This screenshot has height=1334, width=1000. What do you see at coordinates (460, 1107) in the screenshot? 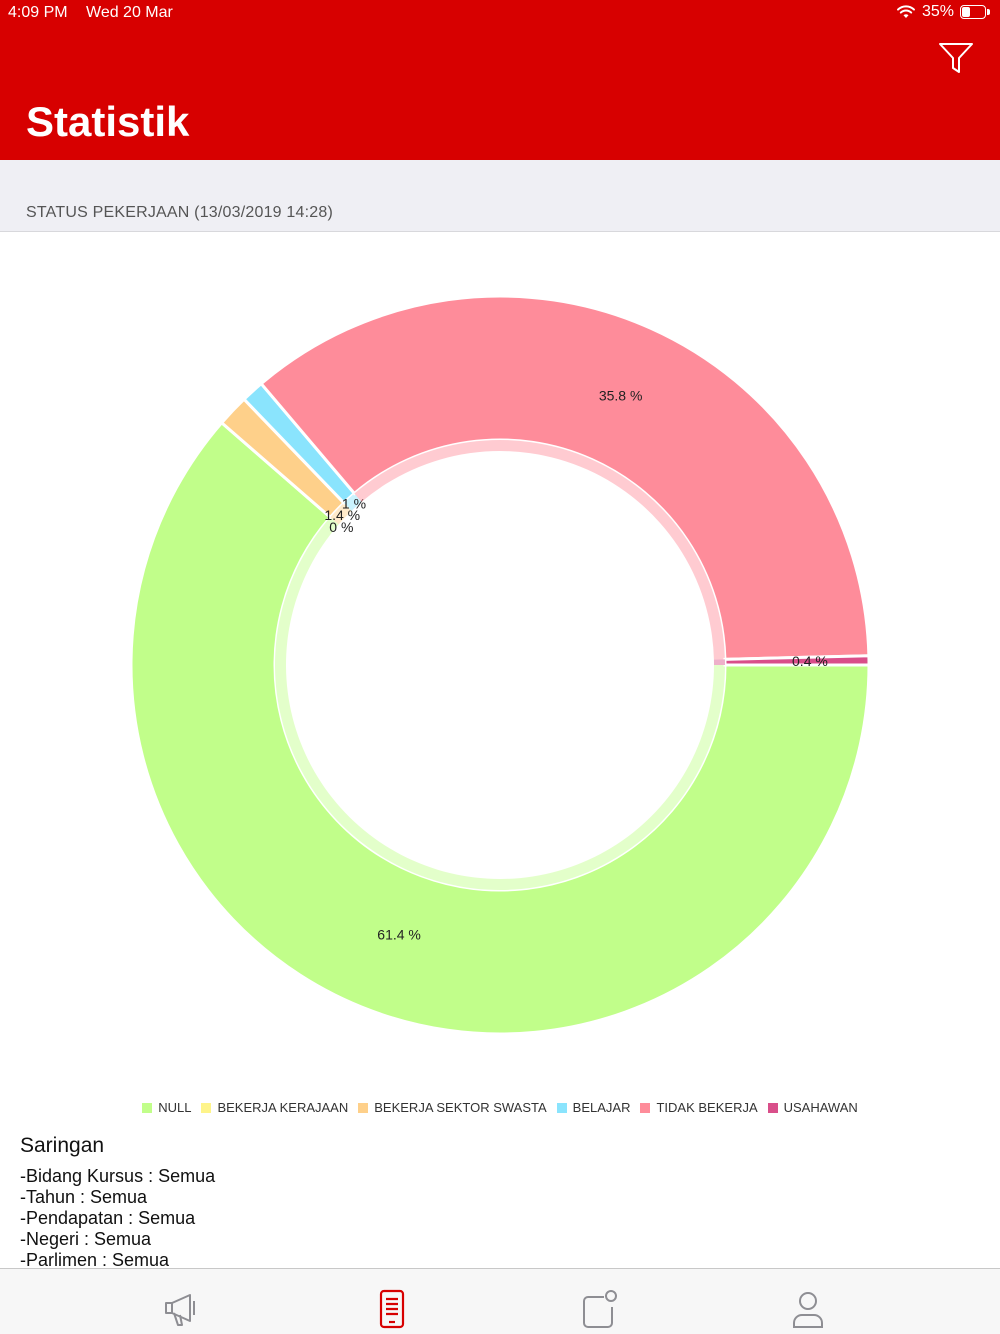
I see `legend-label: BEKERJA SEKTOR SWASTA` at bounding box center [460, 1107].